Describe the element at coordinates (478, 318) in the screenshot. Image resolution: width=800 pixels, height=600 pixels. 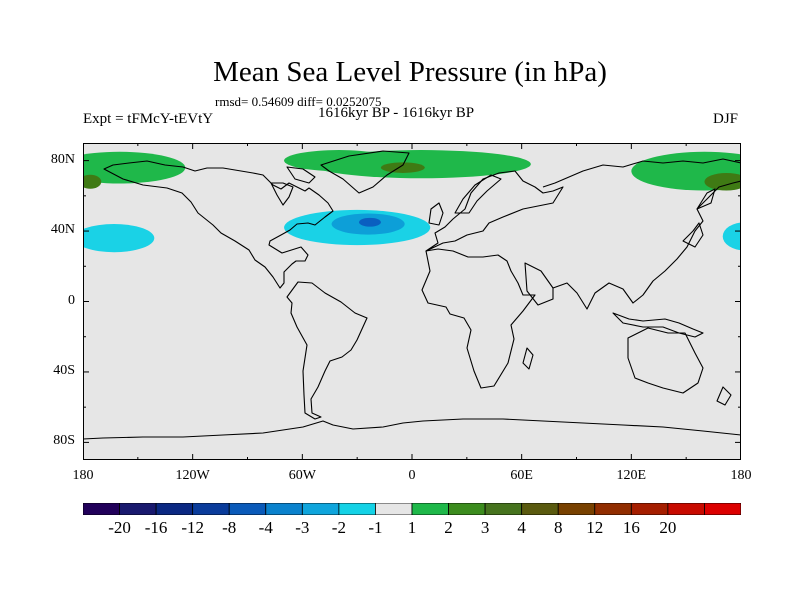
I see `europe-africa-coastline` at that location.